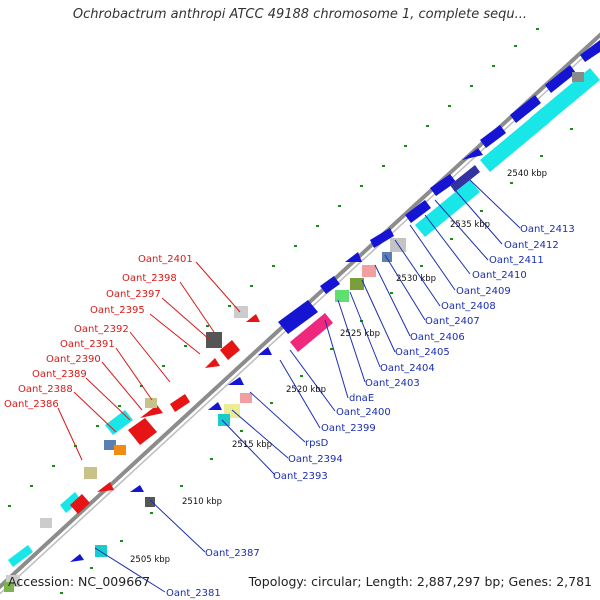 Image resolution: width=600 pixels, height=600 pixels. What do you see at coordinates (361, 398) in the screenshot?
I see `gene-label: dnaE` at bounding box center [361, 398].